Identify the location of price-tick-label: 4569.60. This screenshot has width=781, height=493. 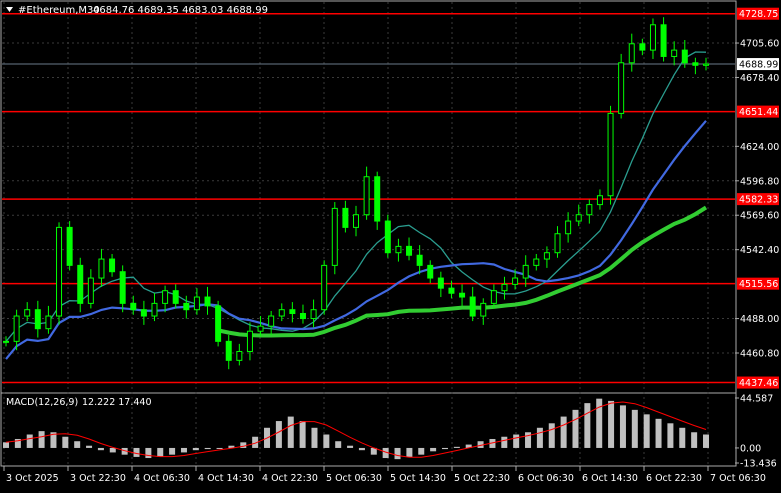
(759, 216).